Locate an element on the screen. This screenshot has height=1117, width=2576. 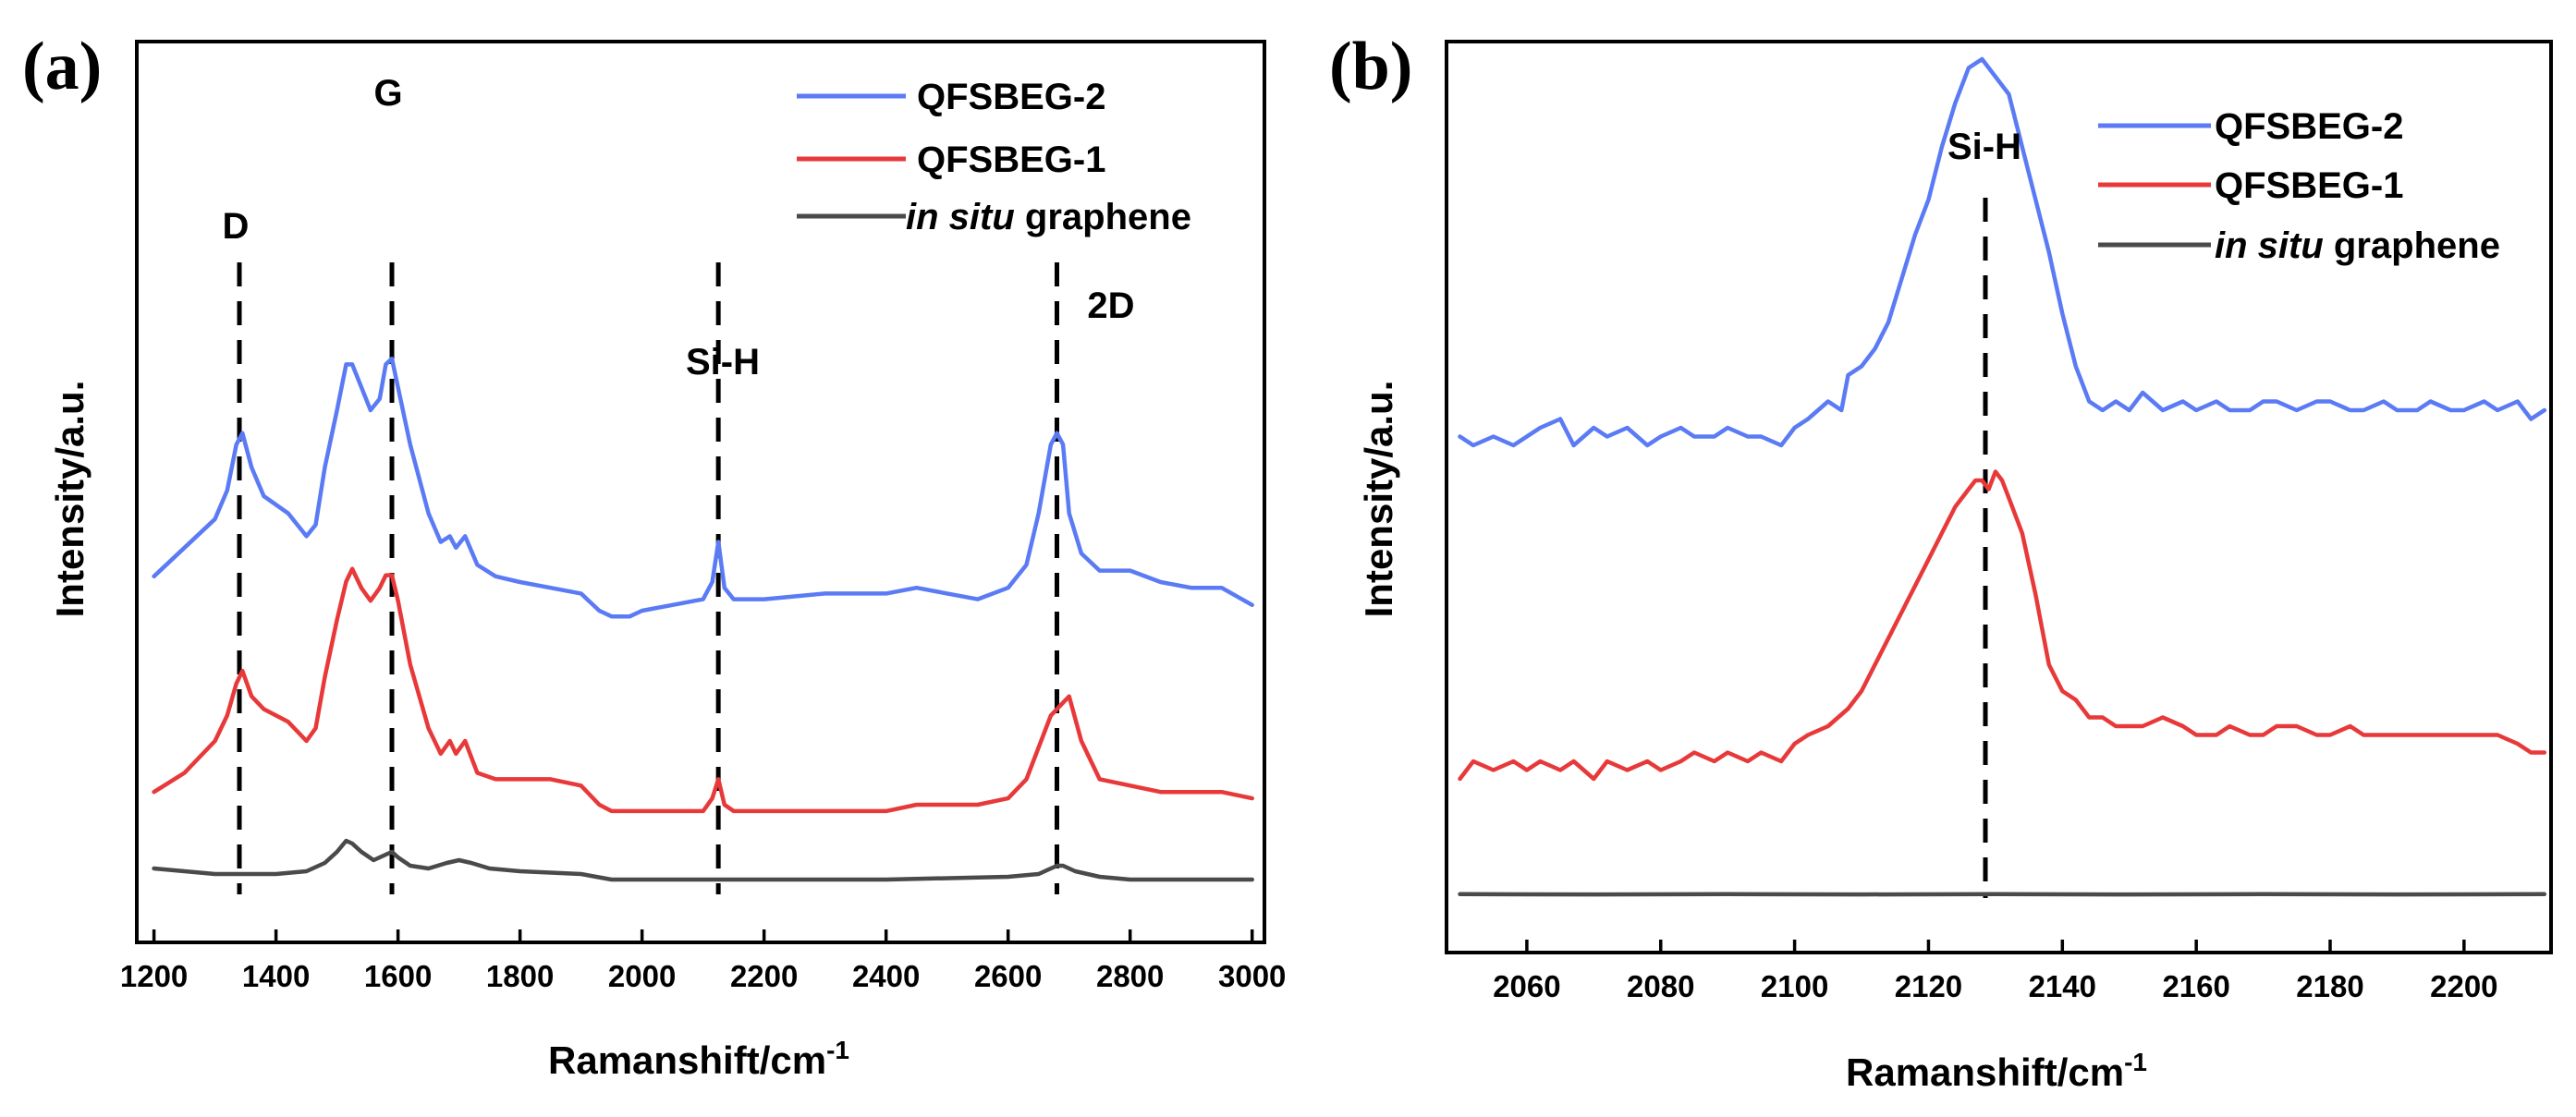
x-tick-label: 2080 is located at coordinates (1660, 986).